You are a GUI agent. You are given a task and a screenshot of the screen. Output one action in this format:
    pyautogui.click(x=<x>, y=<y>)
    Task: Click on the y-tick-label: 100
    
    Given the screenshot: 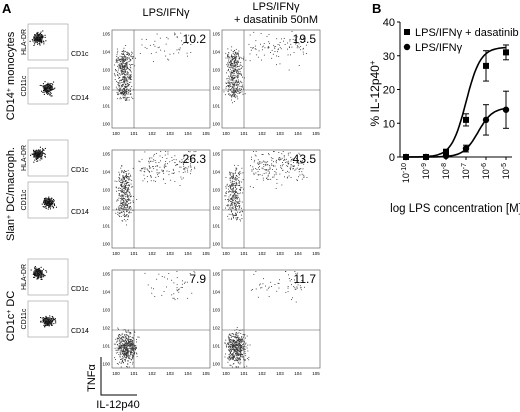 What is the action you would take?
    pyautogui.click(x=106, y=244)
    